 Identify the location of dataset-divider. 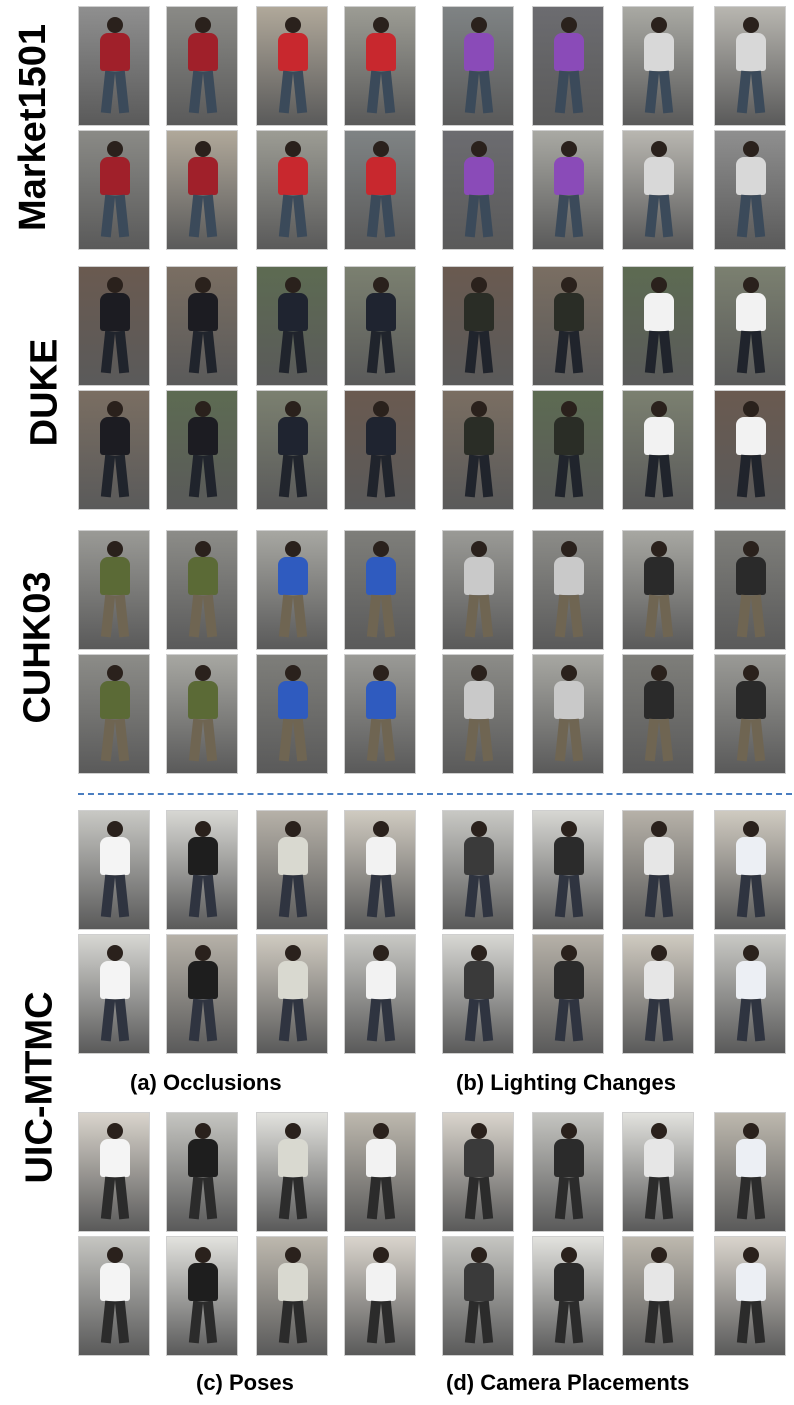
(435, 794).